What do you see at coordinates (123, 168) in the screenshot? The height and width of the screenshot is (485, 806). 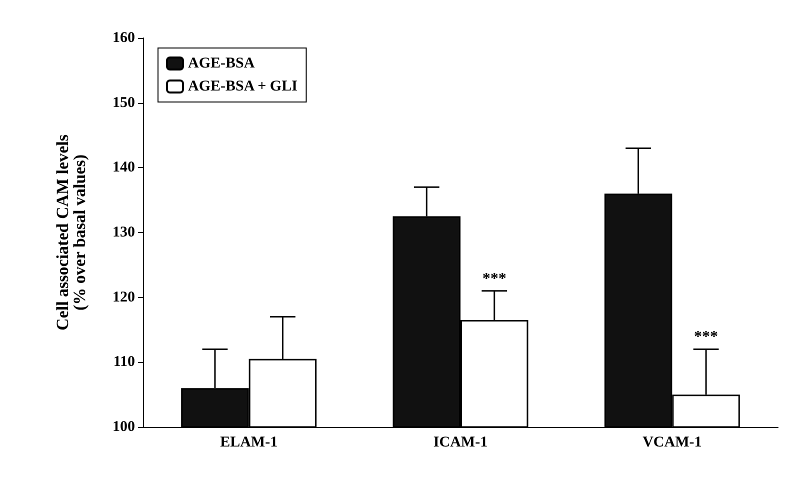 I see `y-tick-label: 140` at bounding box center [123, 168].